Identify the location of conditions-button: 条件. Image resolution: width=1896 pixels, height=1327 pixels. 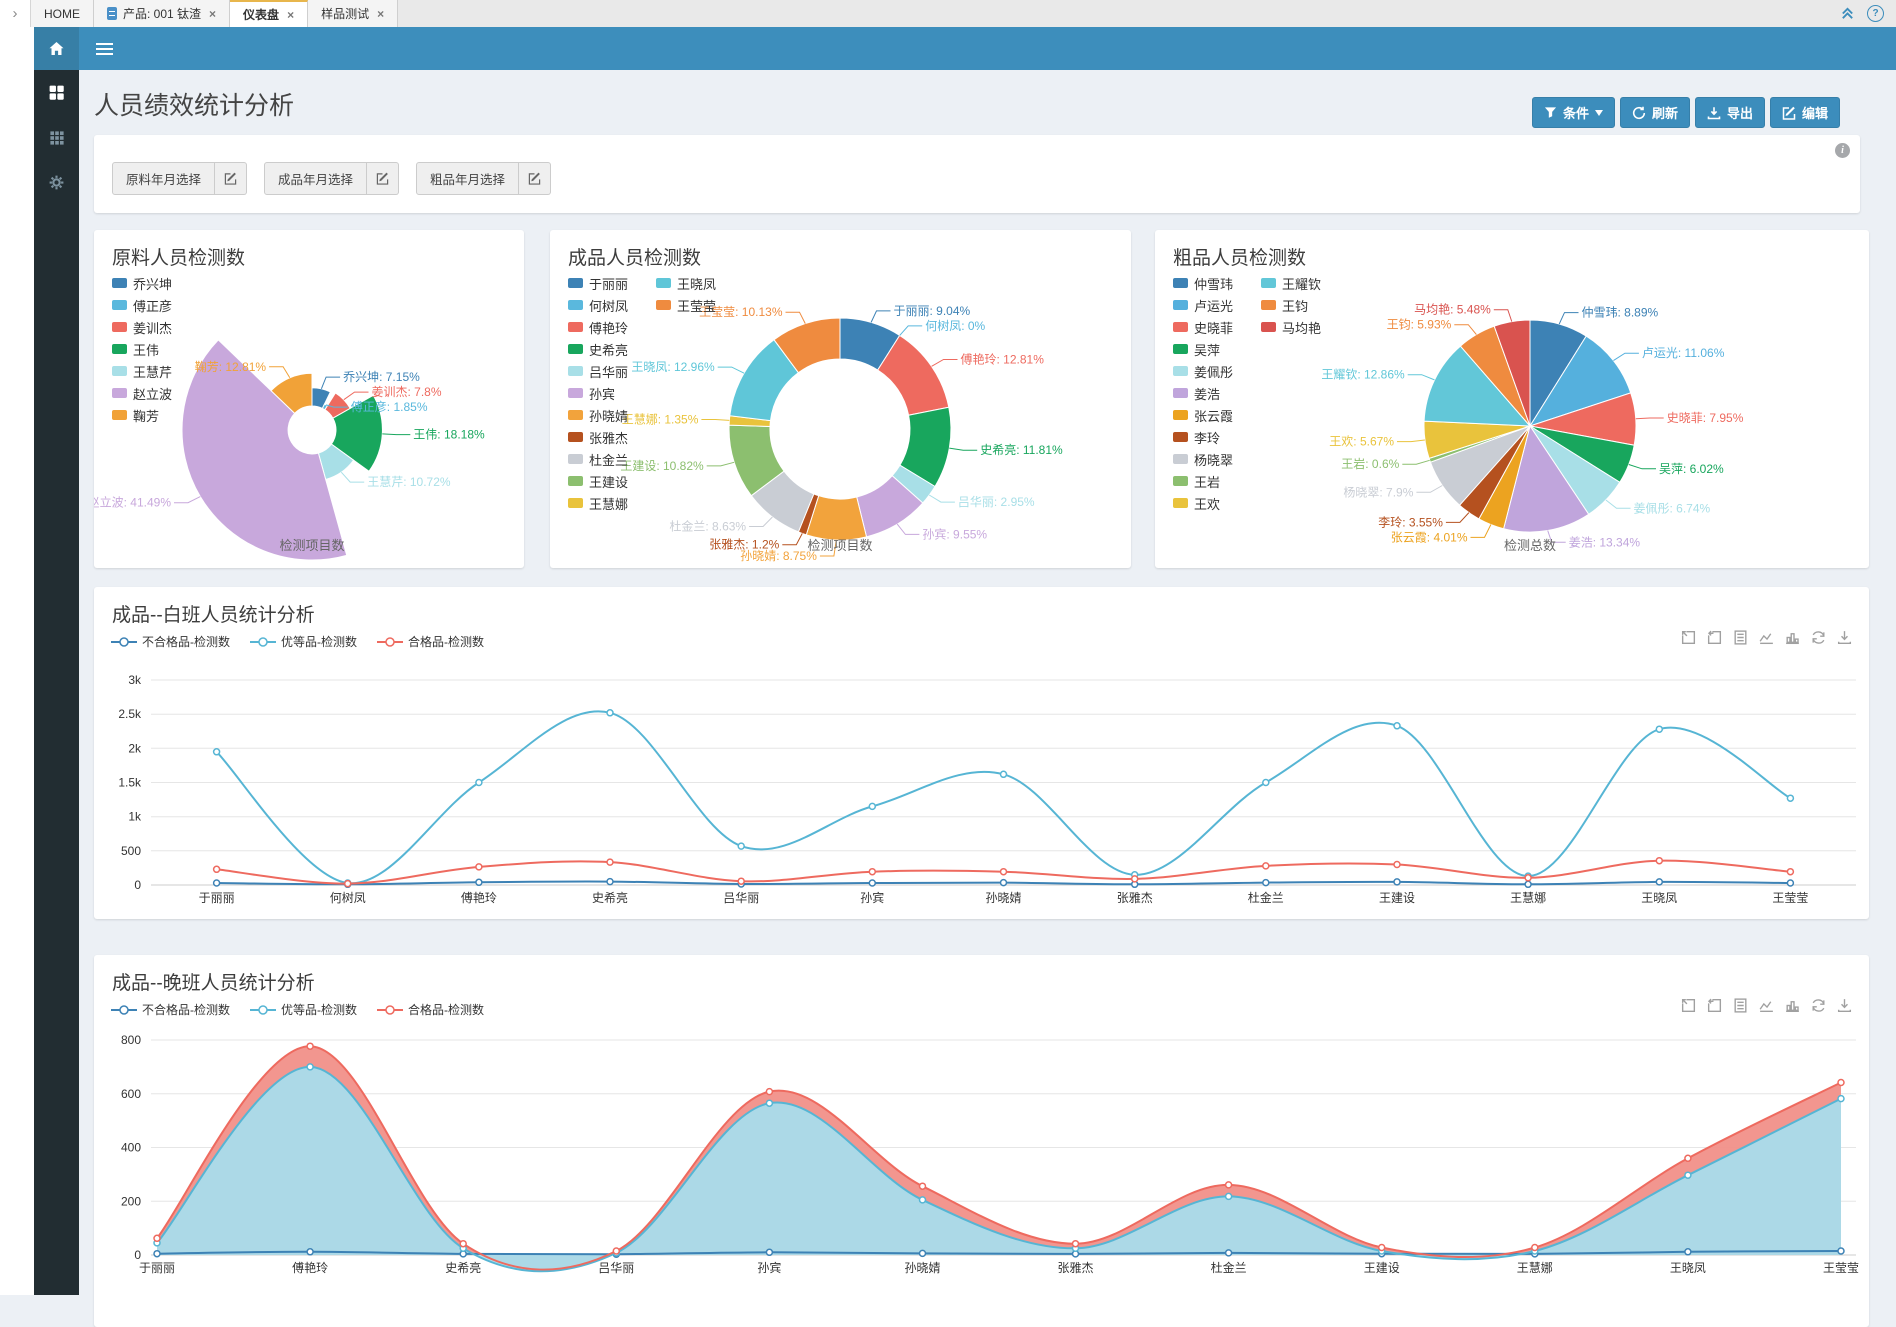
(1573, 112).